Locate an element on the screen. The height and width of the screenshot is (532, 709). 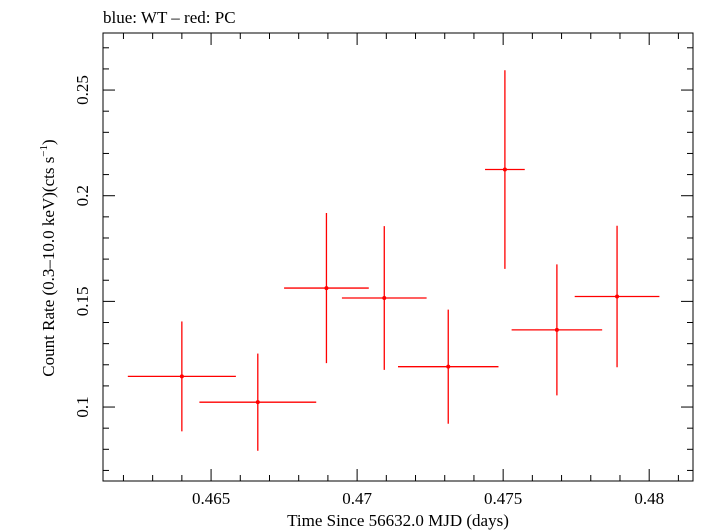
x-tick-label: 0.48 is located at coordinates (649, 498).